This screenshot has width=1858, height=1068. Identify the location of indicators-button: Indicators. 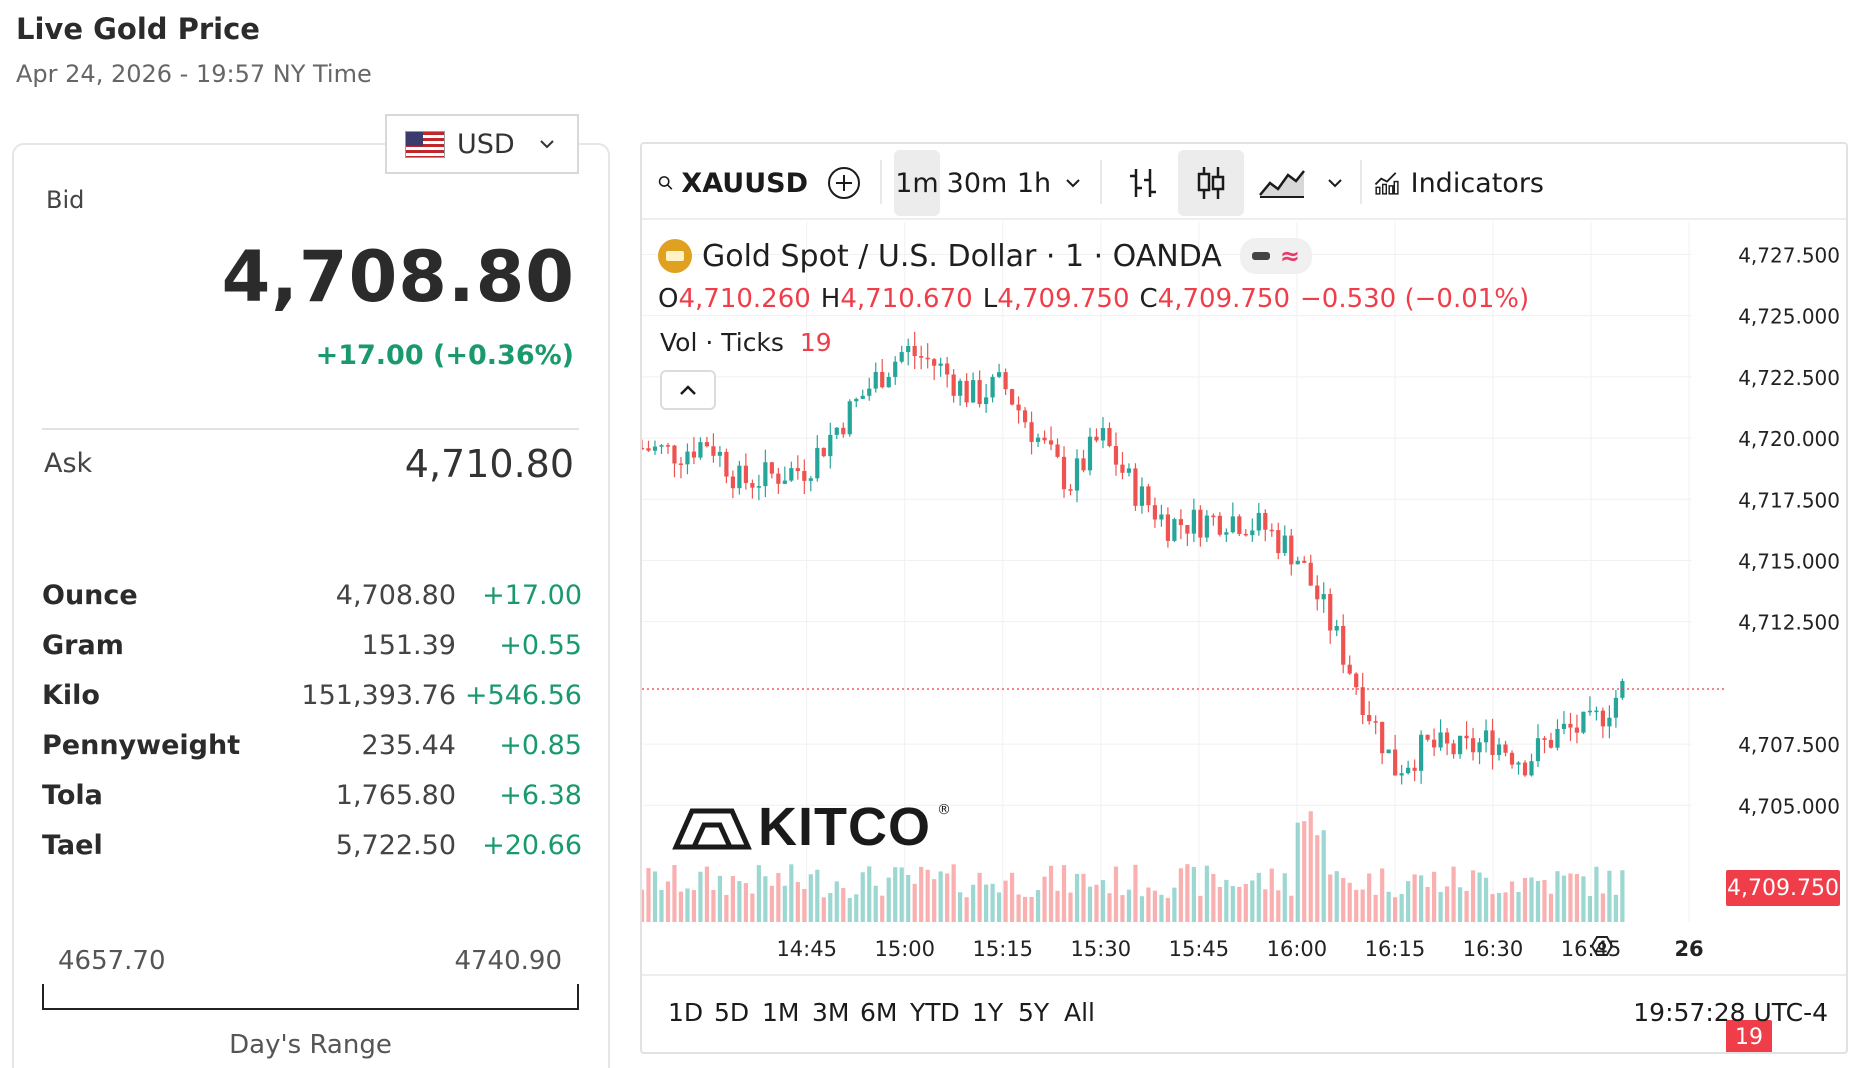
(1459, 183).